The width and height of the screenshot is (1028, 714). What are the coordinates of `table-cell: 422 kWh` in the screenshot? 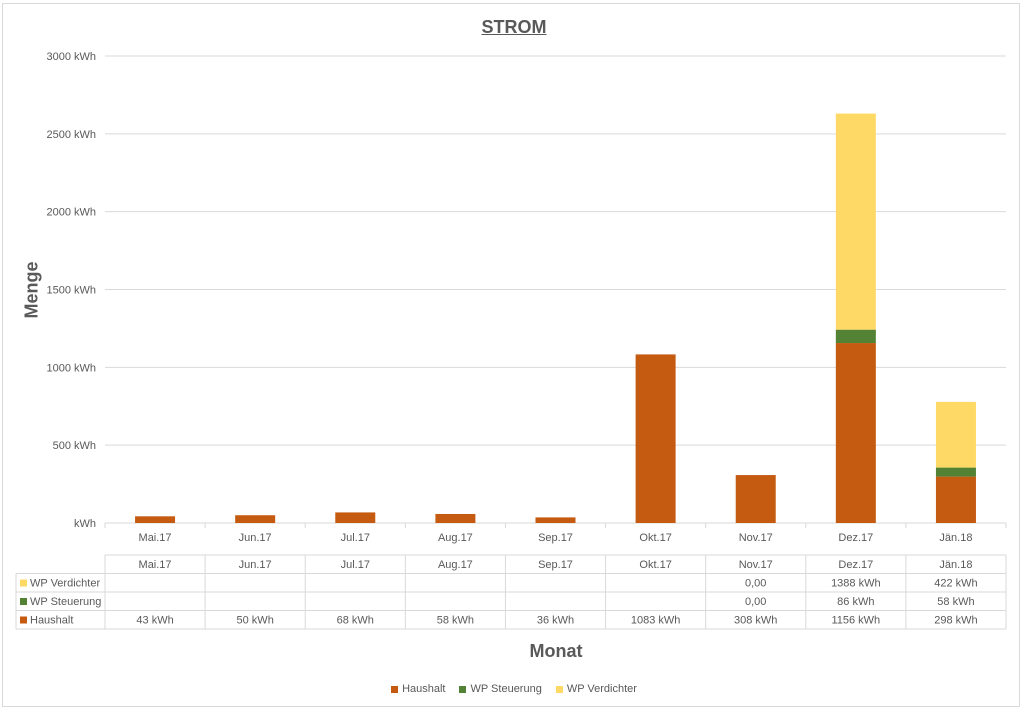 It's located at (955, 584).